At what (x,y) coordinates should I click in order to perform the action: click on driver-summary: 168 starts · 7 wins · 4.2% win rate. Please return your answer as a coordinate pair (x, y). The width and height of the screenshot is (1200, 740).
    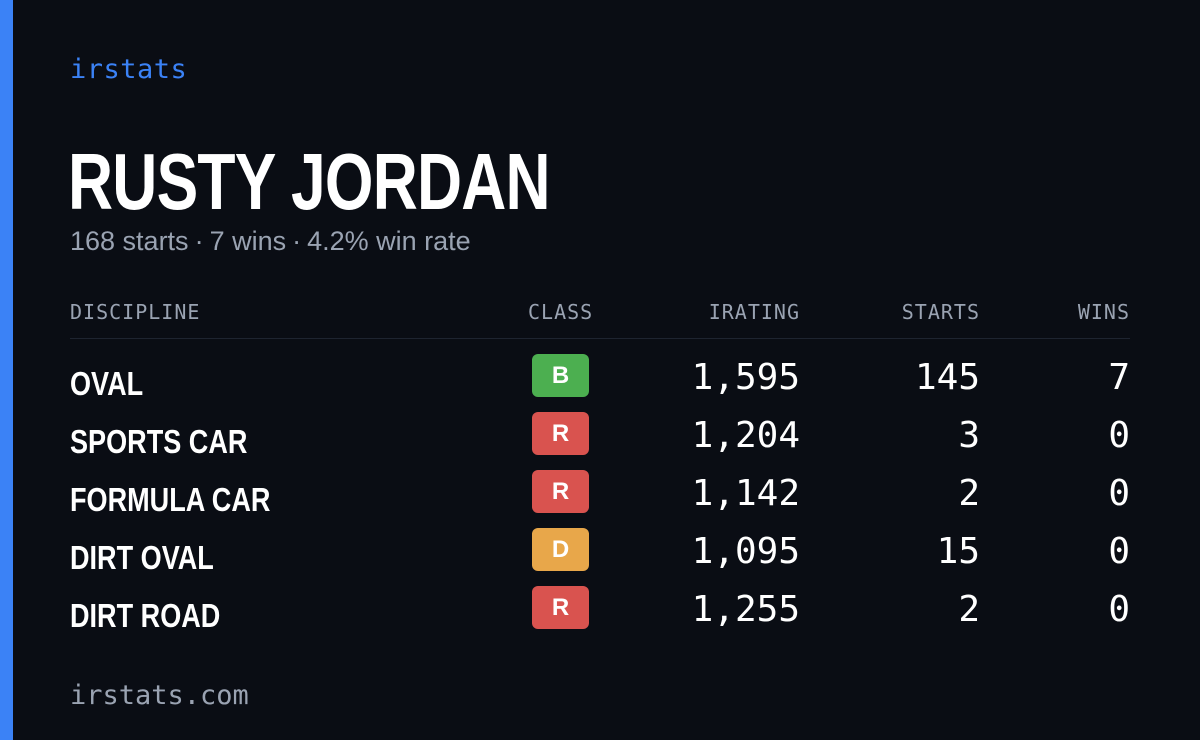
    Looking at the image, I should click on (270, 241).